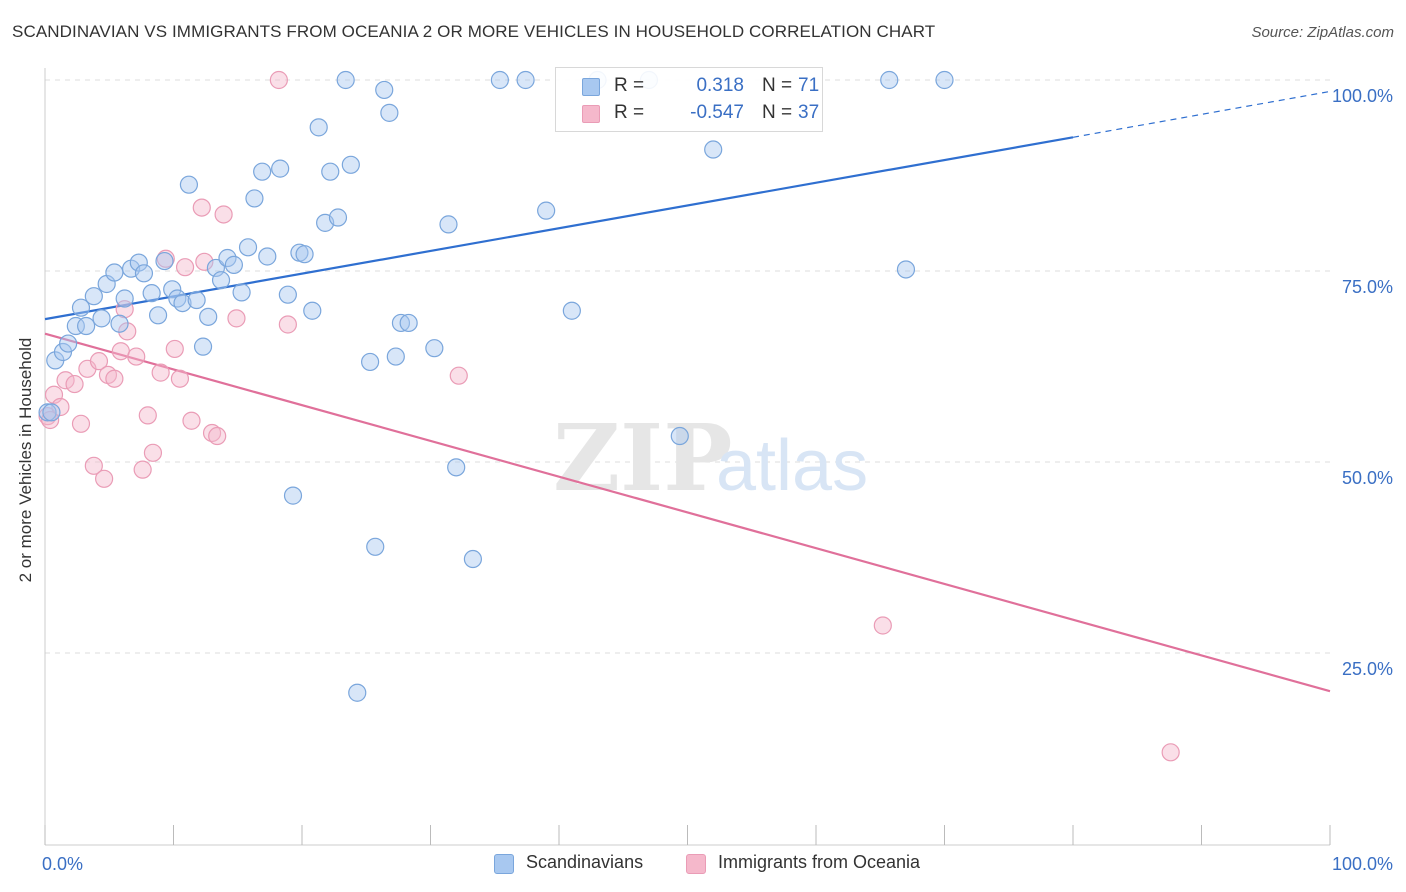 The width and height of the screenshot is (1406, 892). Describe the element at coordinates (1367, 478) in the screenshot. I see `y-tick-label: 50.0%` at that location.